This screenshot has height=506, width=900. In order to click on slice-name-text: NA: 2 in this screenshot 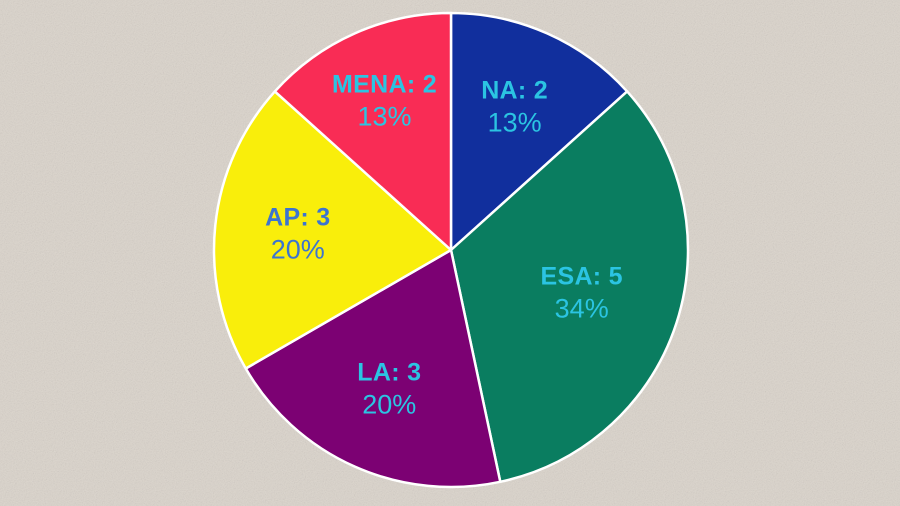, I will do `click(514, 90)`.